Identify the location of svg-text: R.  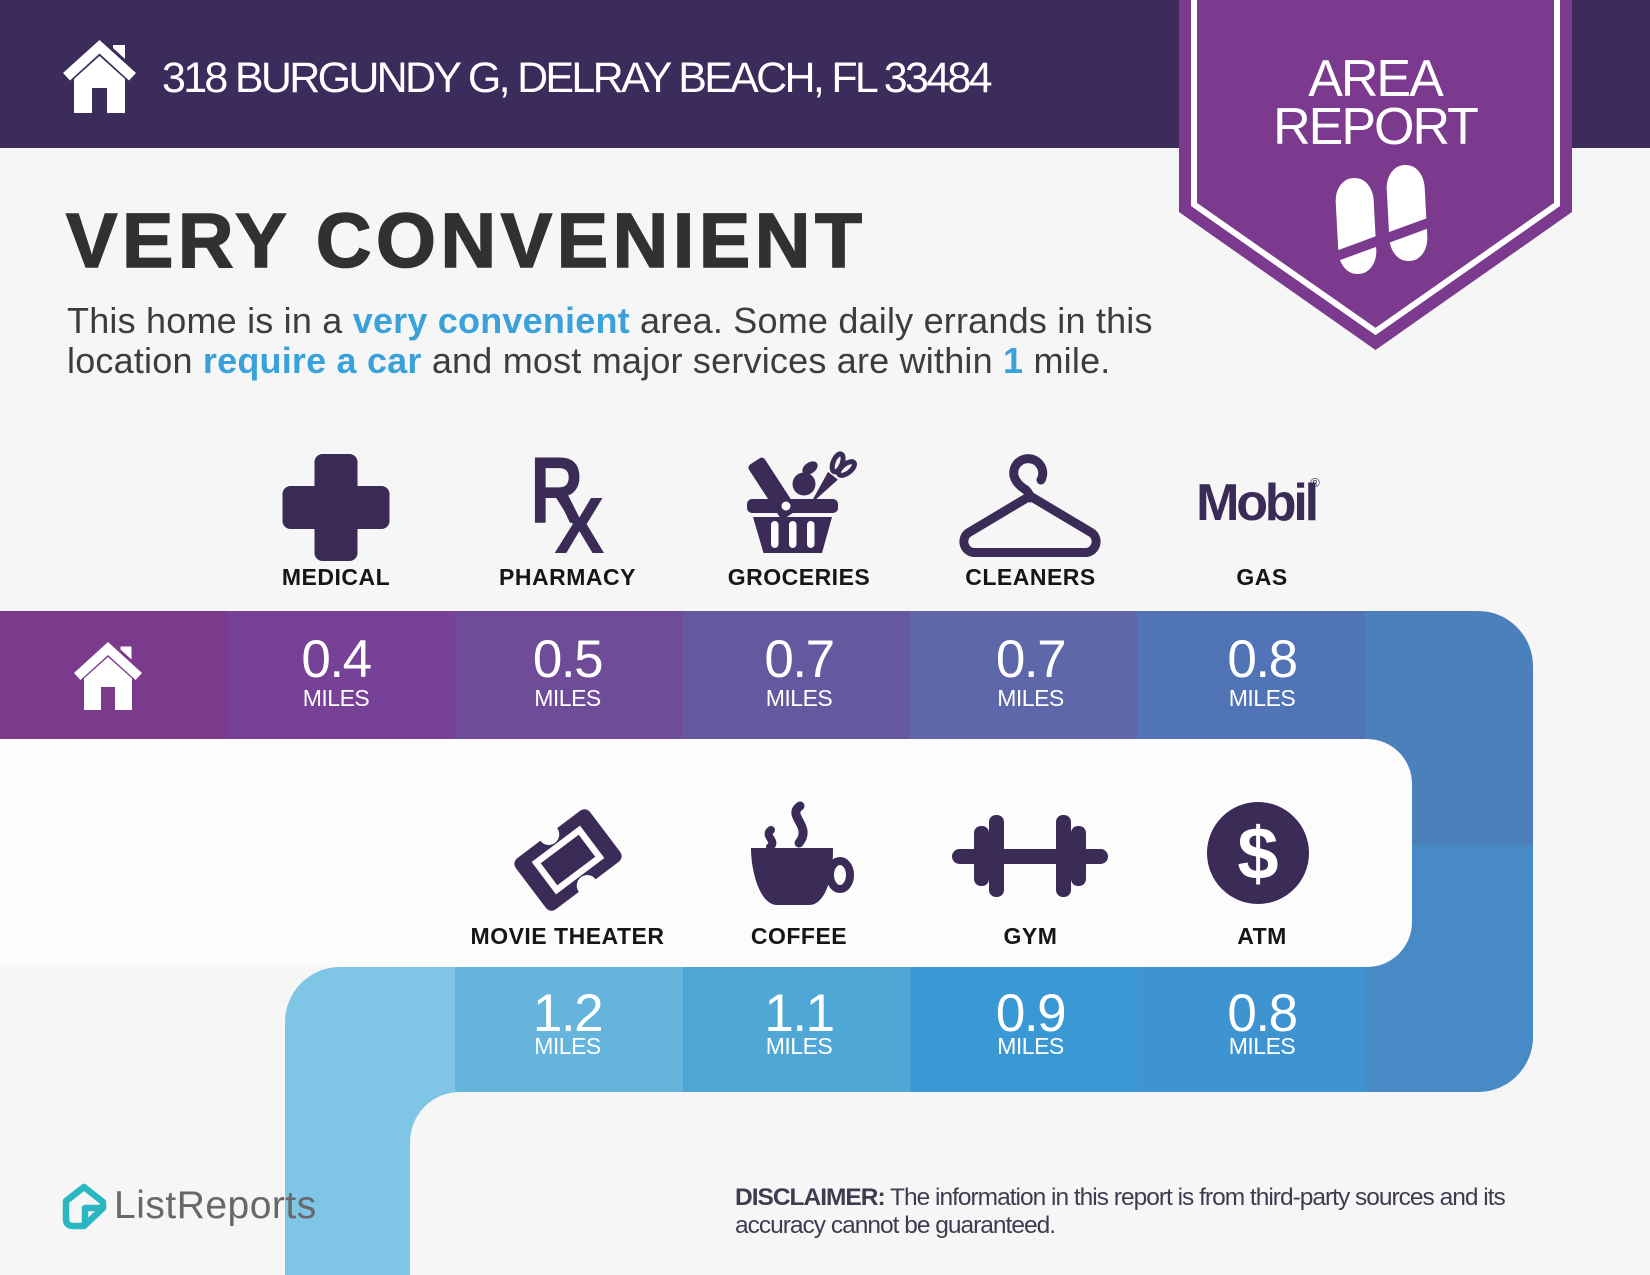
(557, 491).